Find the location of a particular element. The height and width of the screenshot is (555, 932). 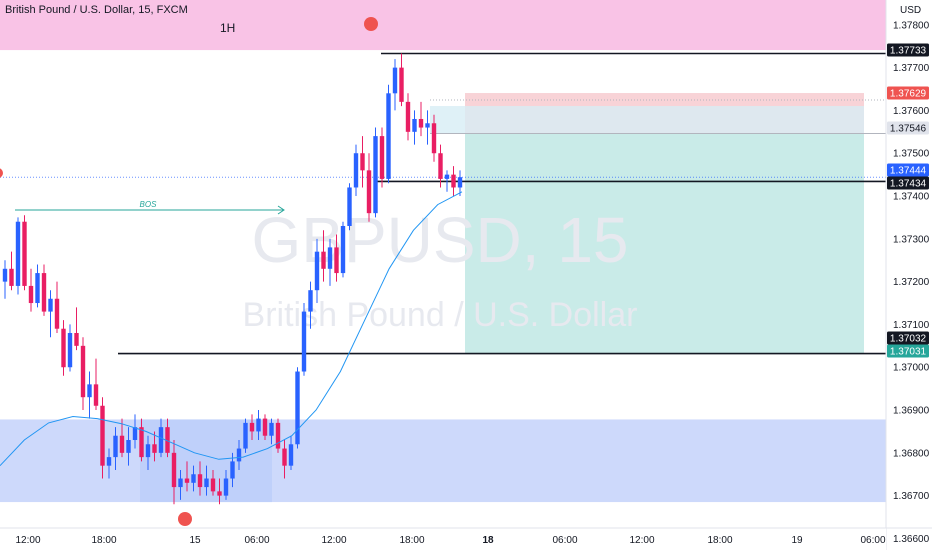

price-label: 1.37032 is located at coordinates (908, 338).